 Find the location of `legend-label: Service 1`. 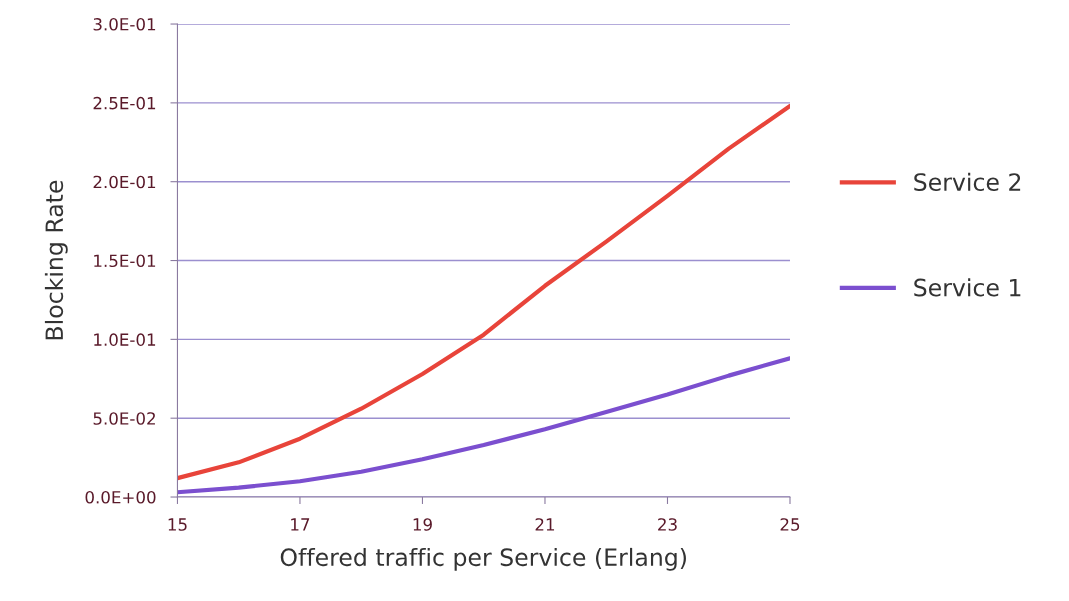

legend-label: Service 1 is located at coordinates (967, 287).